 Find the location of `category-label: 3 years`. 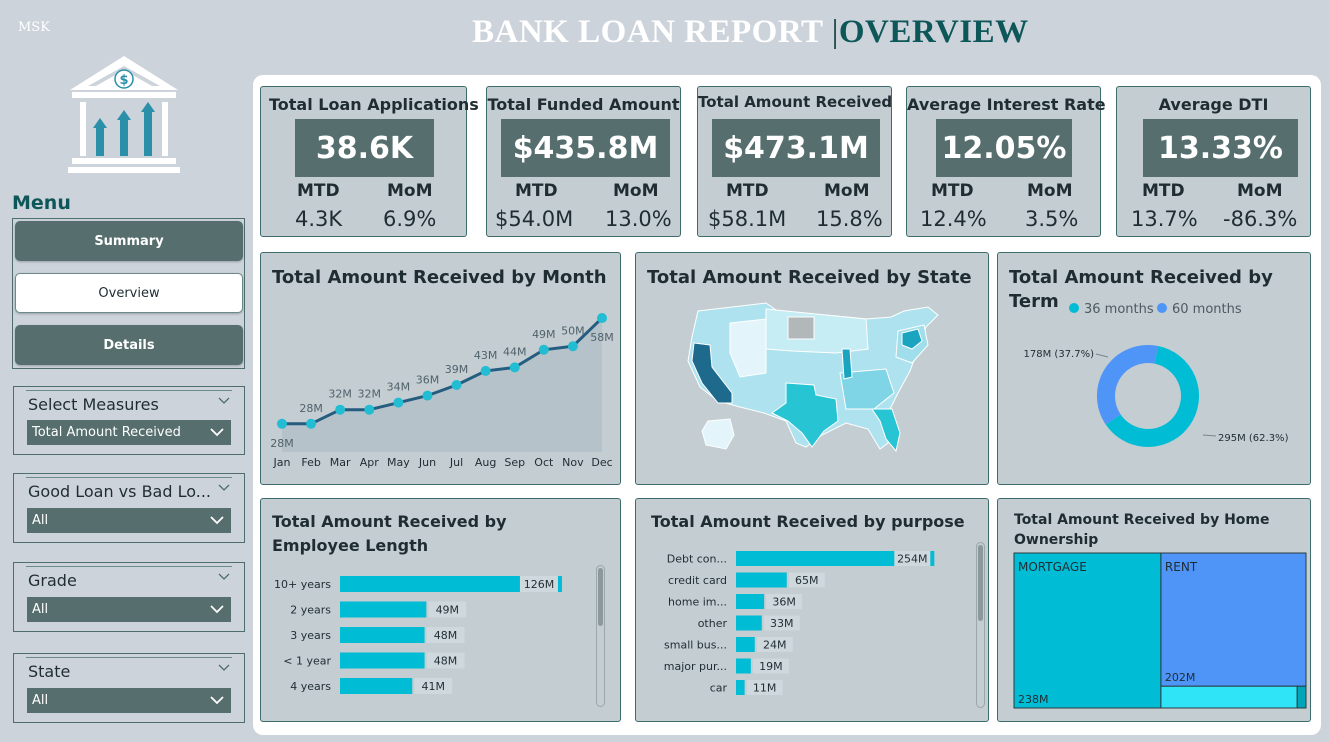

category-label: 3 years is located at coordinates (310, 635).